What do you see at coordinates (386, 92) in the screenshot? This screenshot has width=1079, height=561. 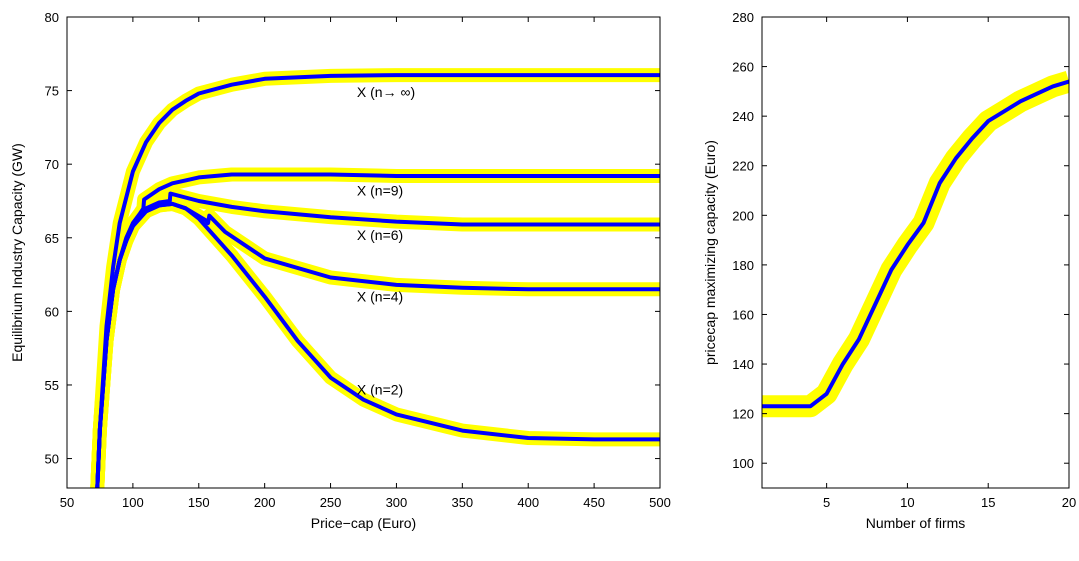 I see `chart0-annotation-0: X (n→ ∞)` at bounding box center [386, 92].